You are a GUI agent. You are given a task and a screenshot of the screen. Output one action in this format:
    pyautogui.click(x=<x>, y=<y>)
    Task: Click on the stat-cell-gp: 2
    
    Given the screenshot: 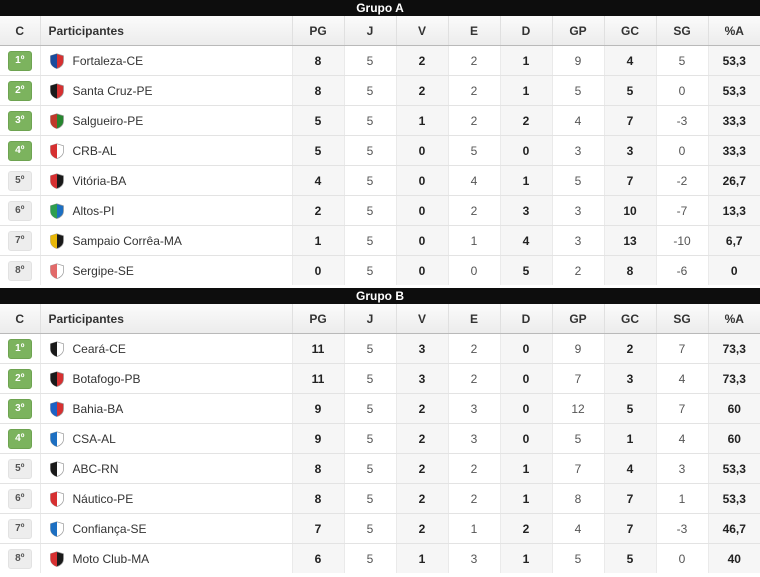 What is the action you would take?
    pyautogui.click(x=577, y=270)
    